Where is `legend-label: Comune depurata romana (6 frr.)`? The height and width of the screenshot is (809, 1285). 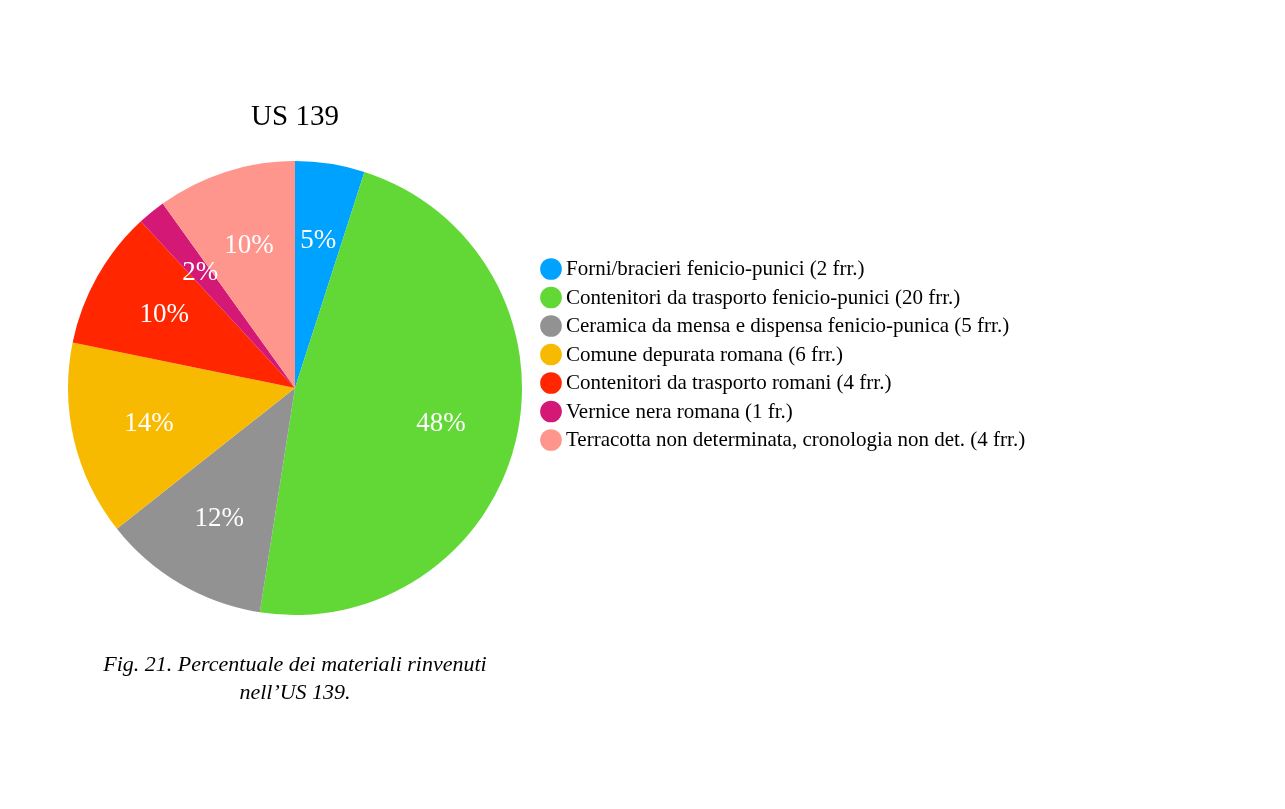
legend-label: Comune depurata romana (6 frr.) is located at coordinates (704, 353).